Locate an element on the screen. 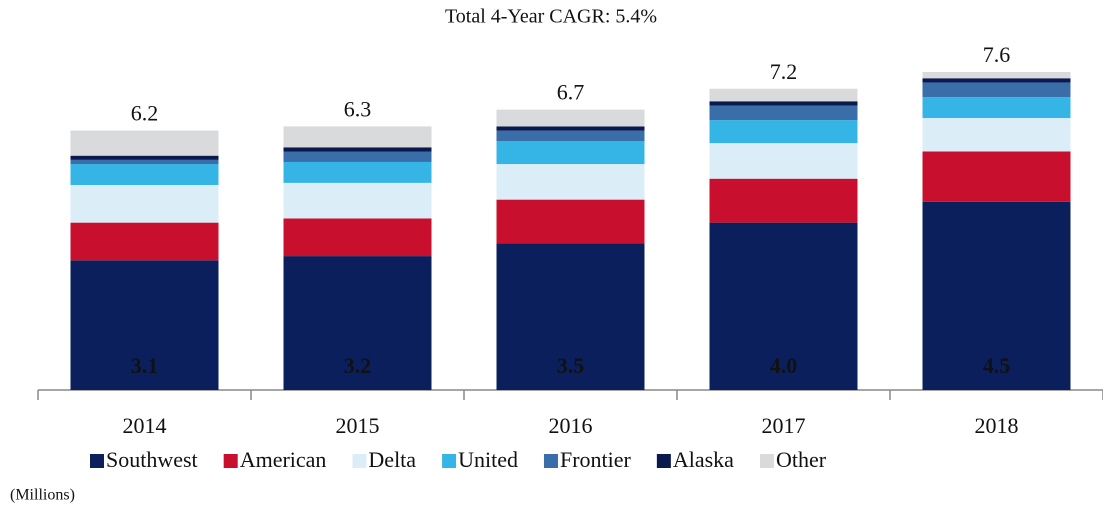 Image resolution: width=1103 pixels, height=510 pixels. data-label: 3.5 is located at coordinates (571, 365).